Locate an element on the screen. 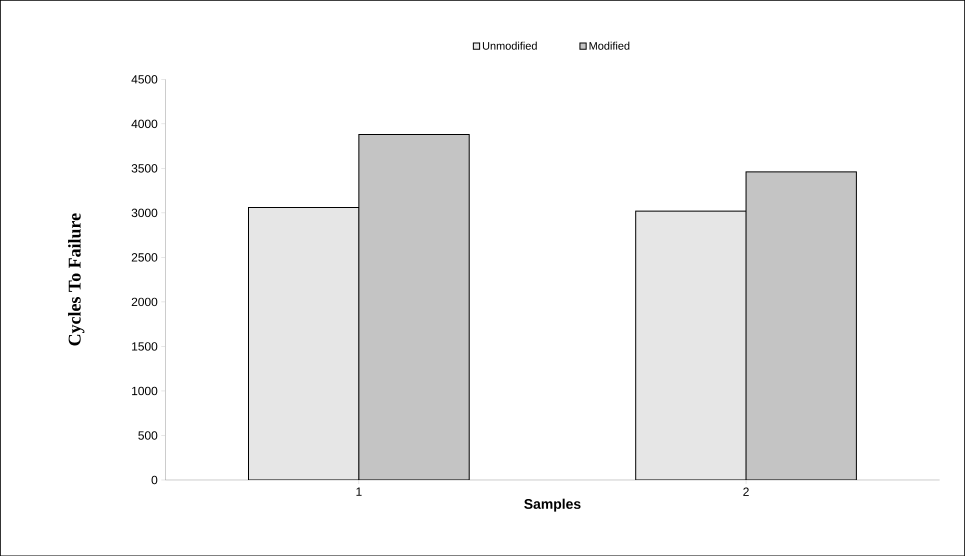 The width and height of the screenshot is (965, 556). y-tick-label: 500 is located at coordinates (148, 435).